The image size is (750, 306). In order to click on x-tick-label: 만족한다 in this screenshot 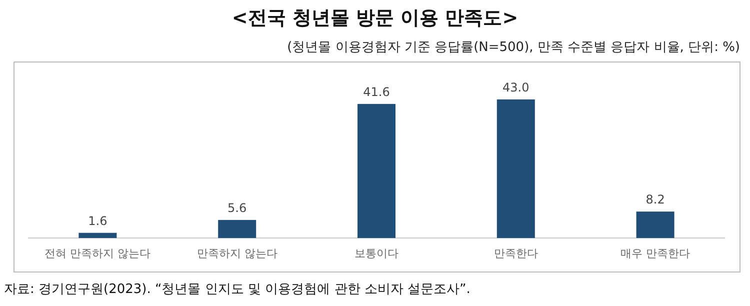, I will do `click(516, 253)`.